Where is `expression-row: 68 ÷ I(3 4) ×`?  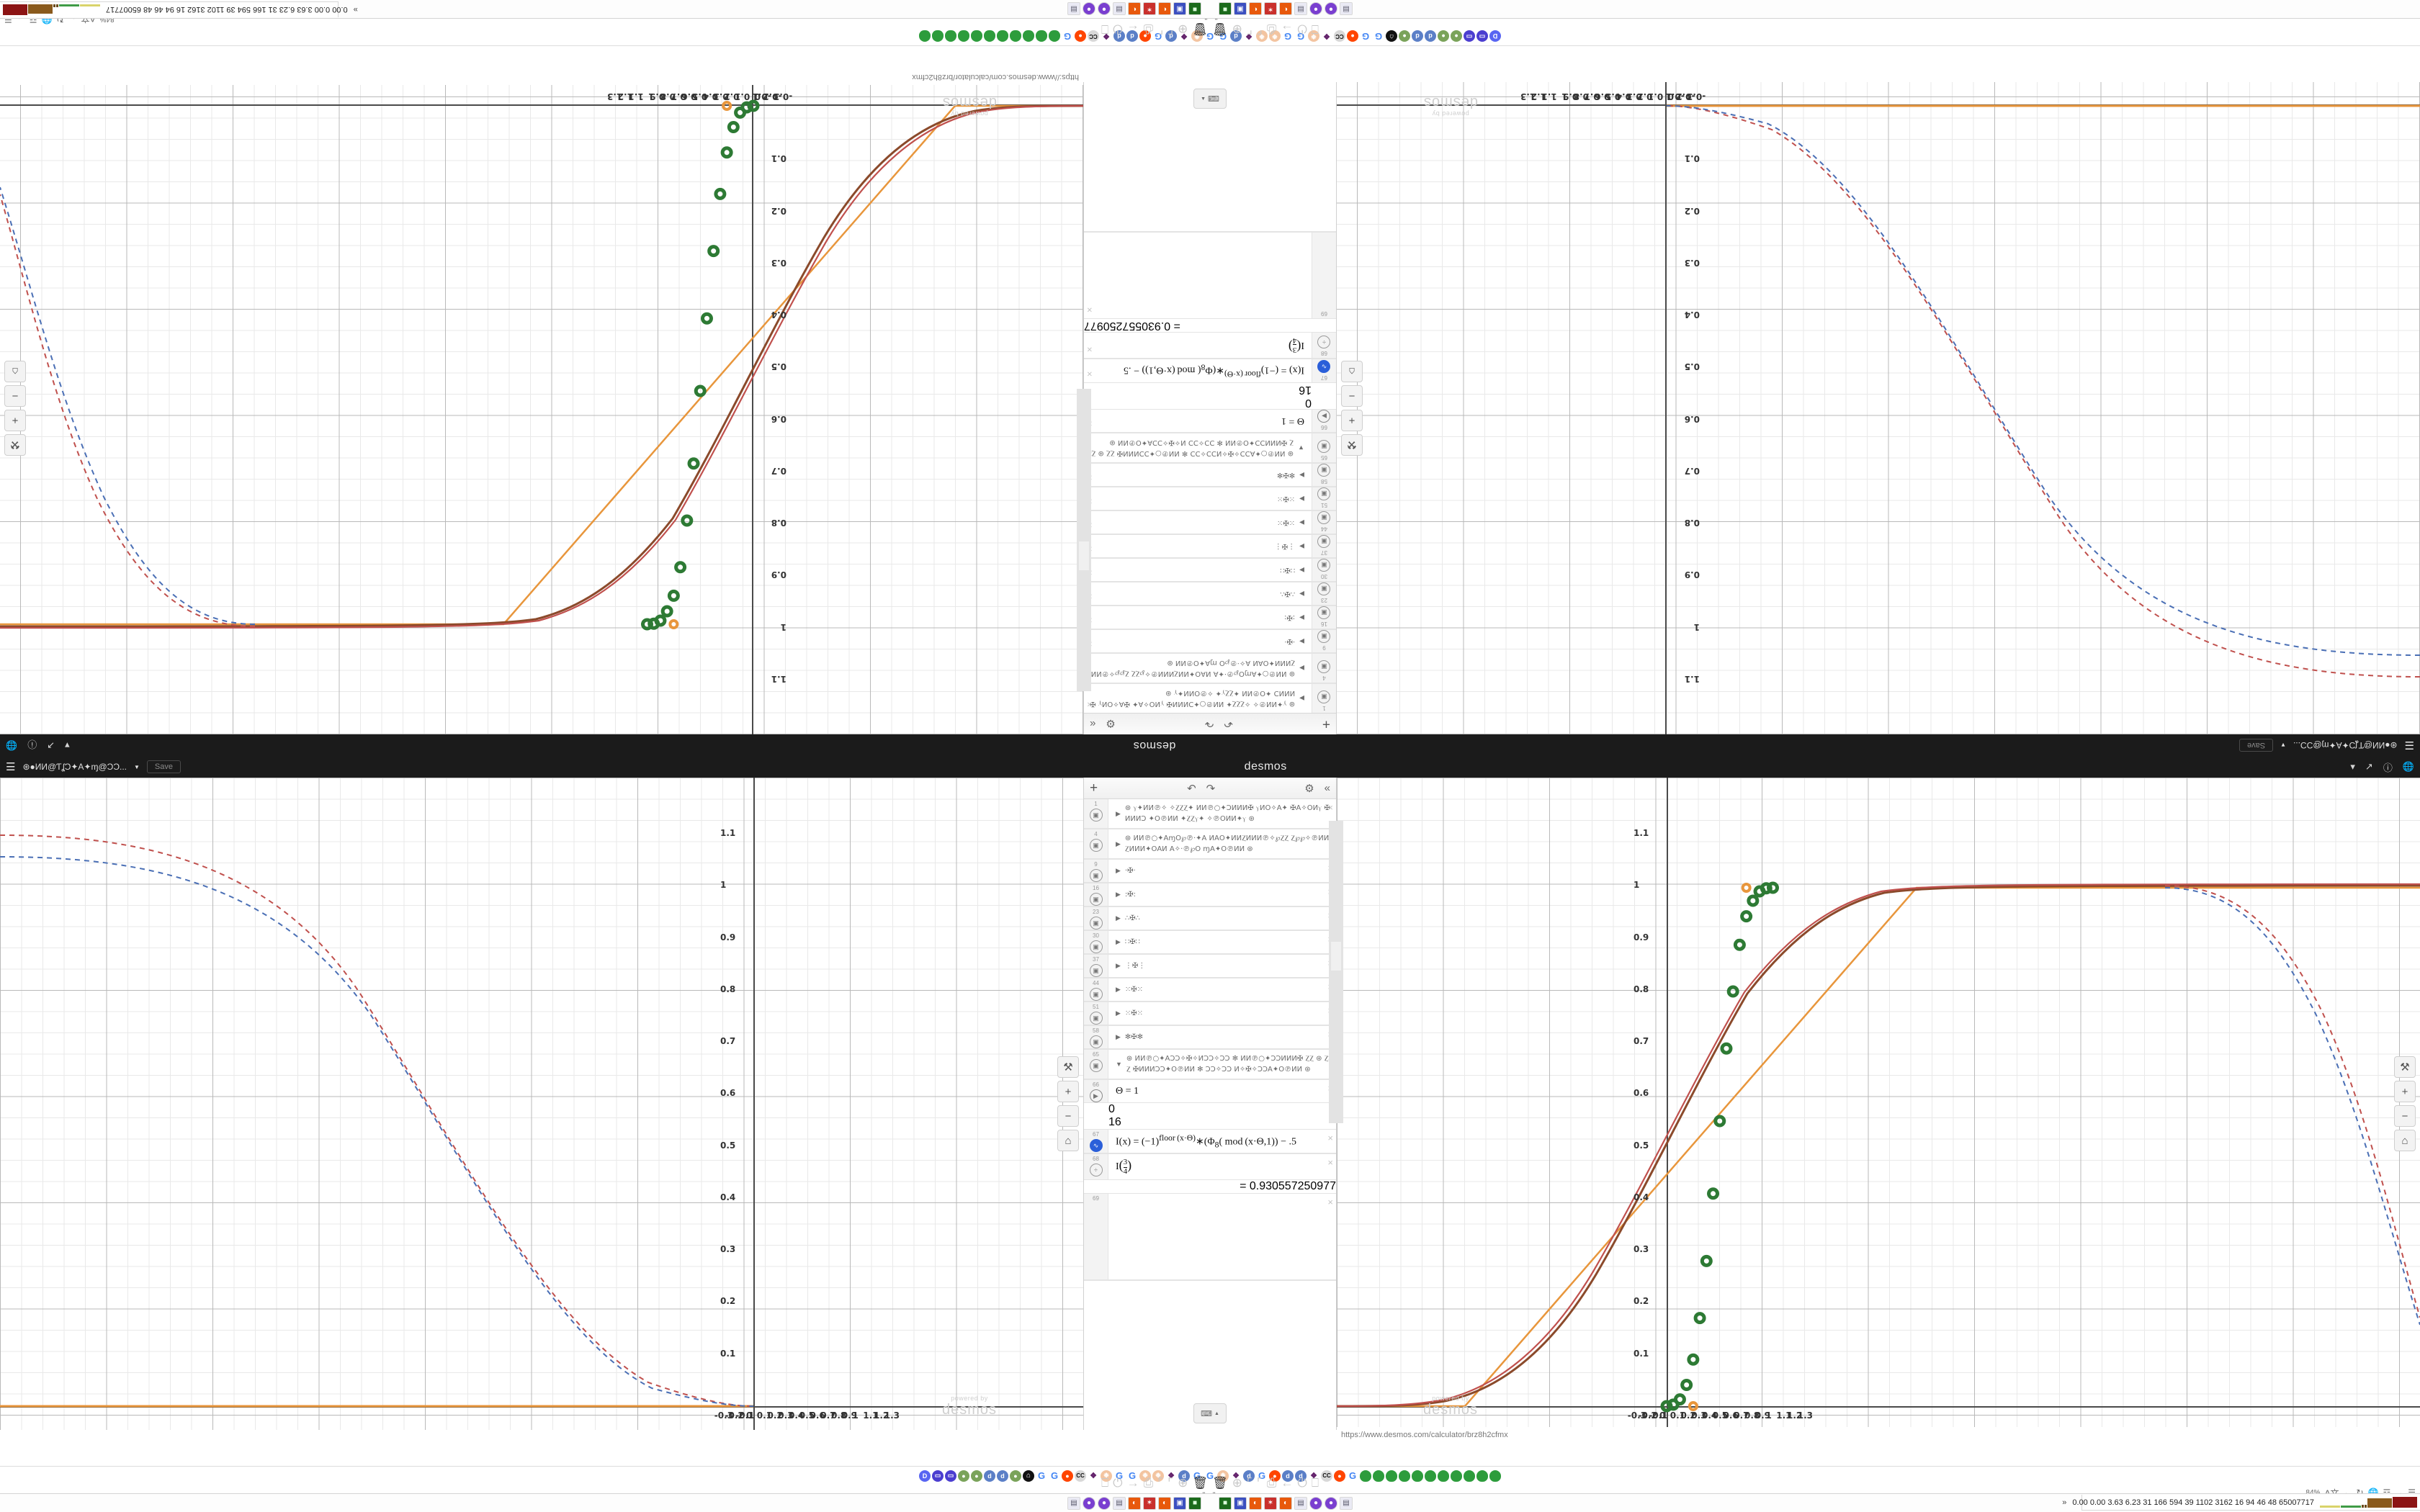
expression-row: 68 ÷ I(3 4) × is located at coordinates (1210, 1167).